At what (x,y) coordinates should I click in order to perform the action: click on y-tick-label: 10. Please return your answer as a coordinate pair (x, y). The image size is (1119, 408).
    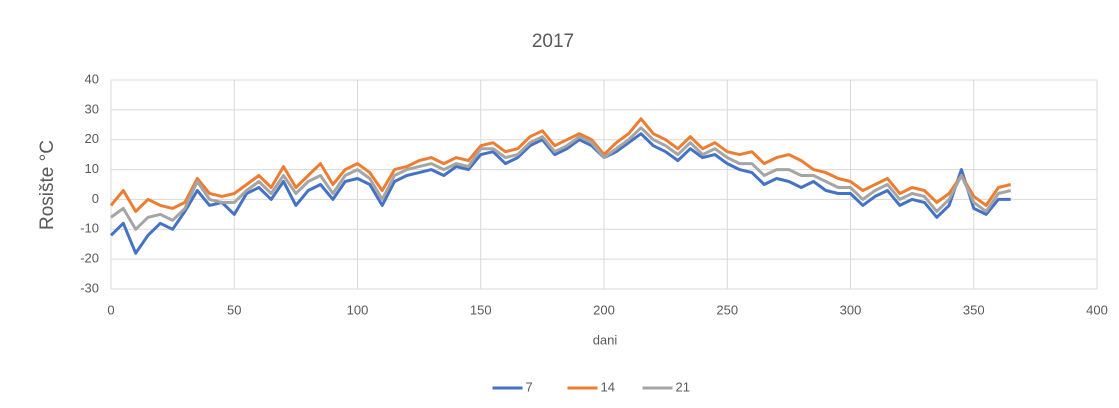
    Looking at the image, I should click on (92, 168).